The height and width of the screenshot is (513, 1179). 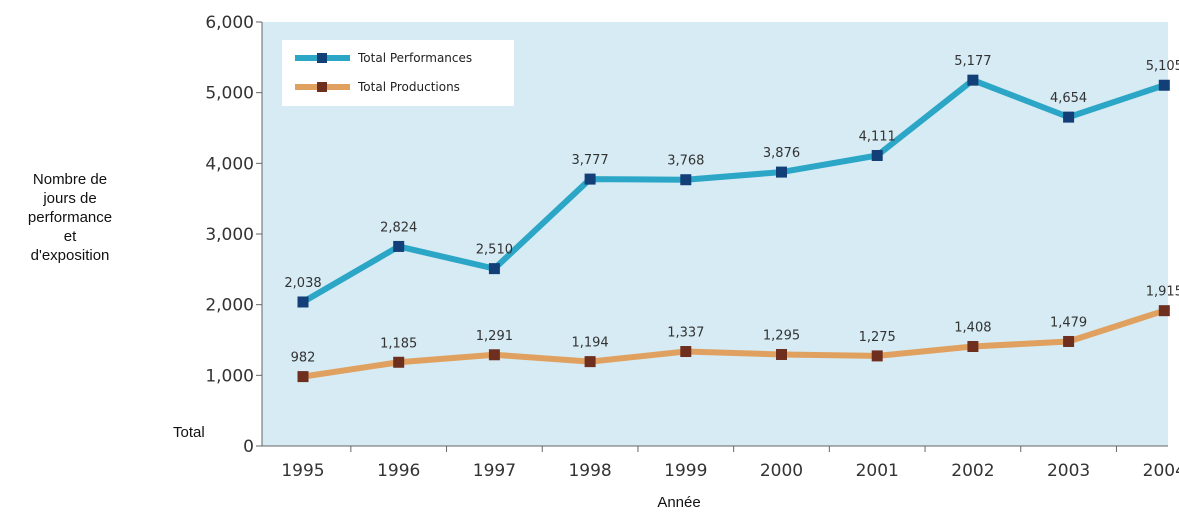 What do you see at coordinates (398, 343) in the screenshot?
I see `data-label: 1,185` at bounding box center [398, 343].